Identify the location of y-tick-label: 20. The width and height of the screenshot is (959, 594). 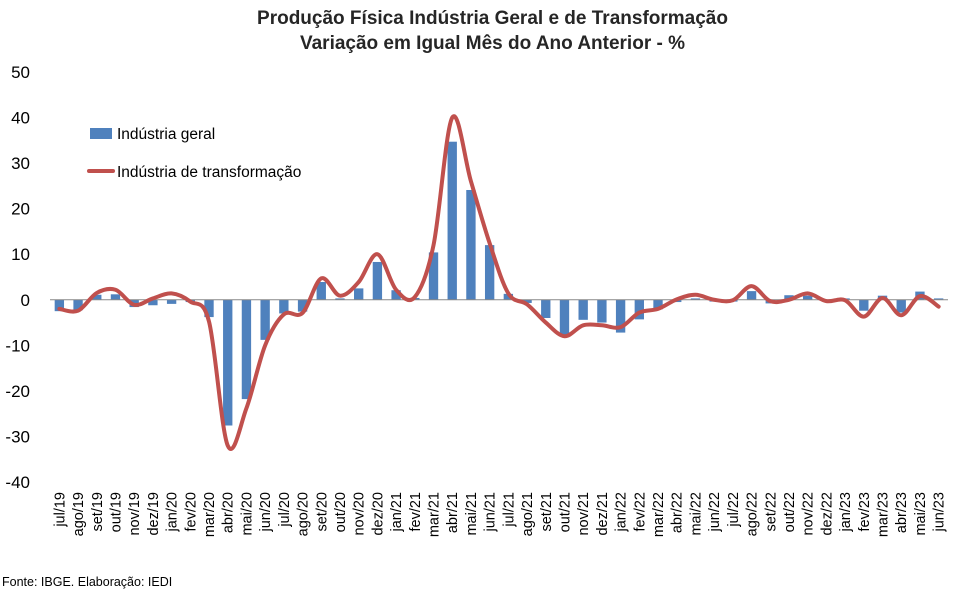
(20, 209).